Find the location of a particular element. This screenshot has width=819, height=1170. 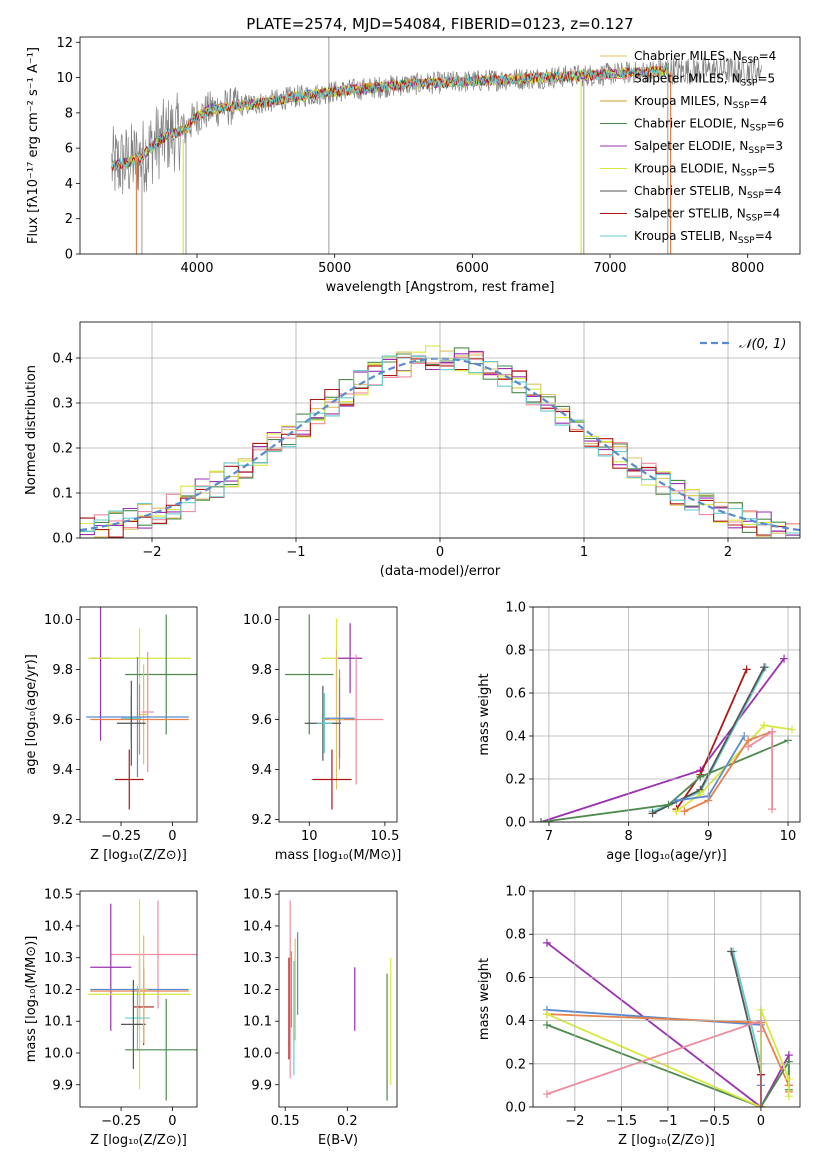

y-tick-label: 9.2 is located at coordinates (62, 820).